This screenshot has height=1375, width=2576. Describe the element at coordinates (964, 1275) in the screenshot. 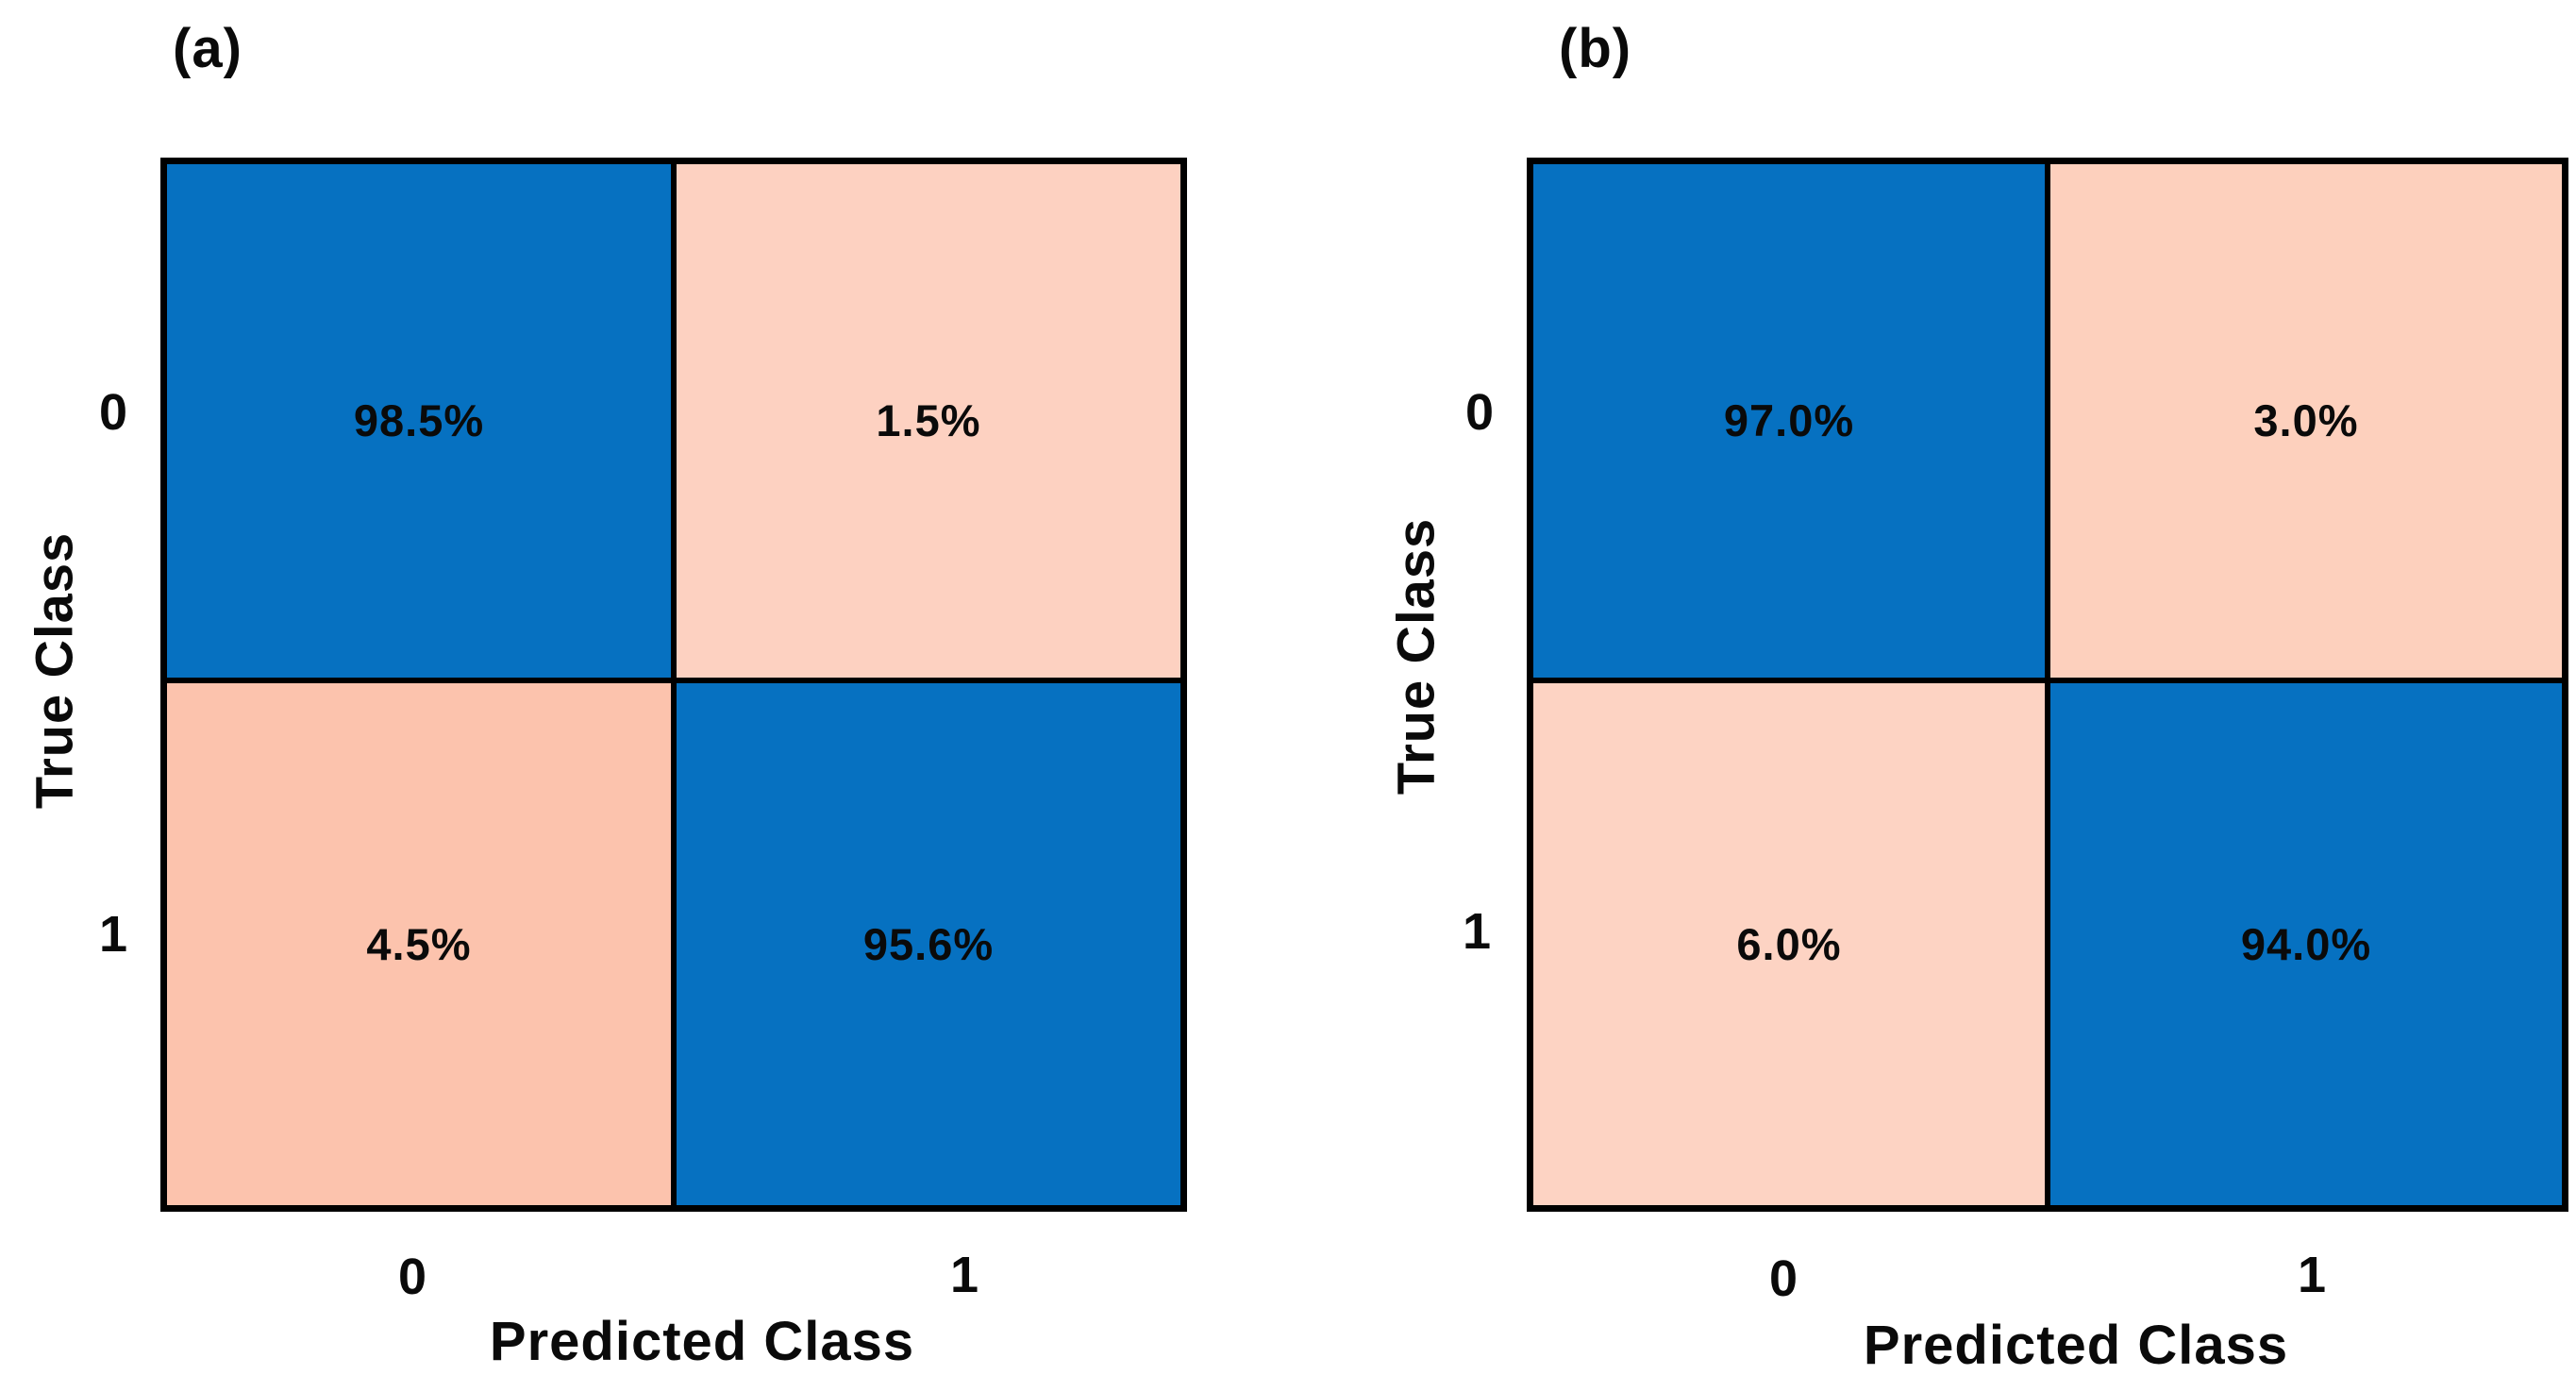

I see `panel-a-x-tick-1: 1` at that location.